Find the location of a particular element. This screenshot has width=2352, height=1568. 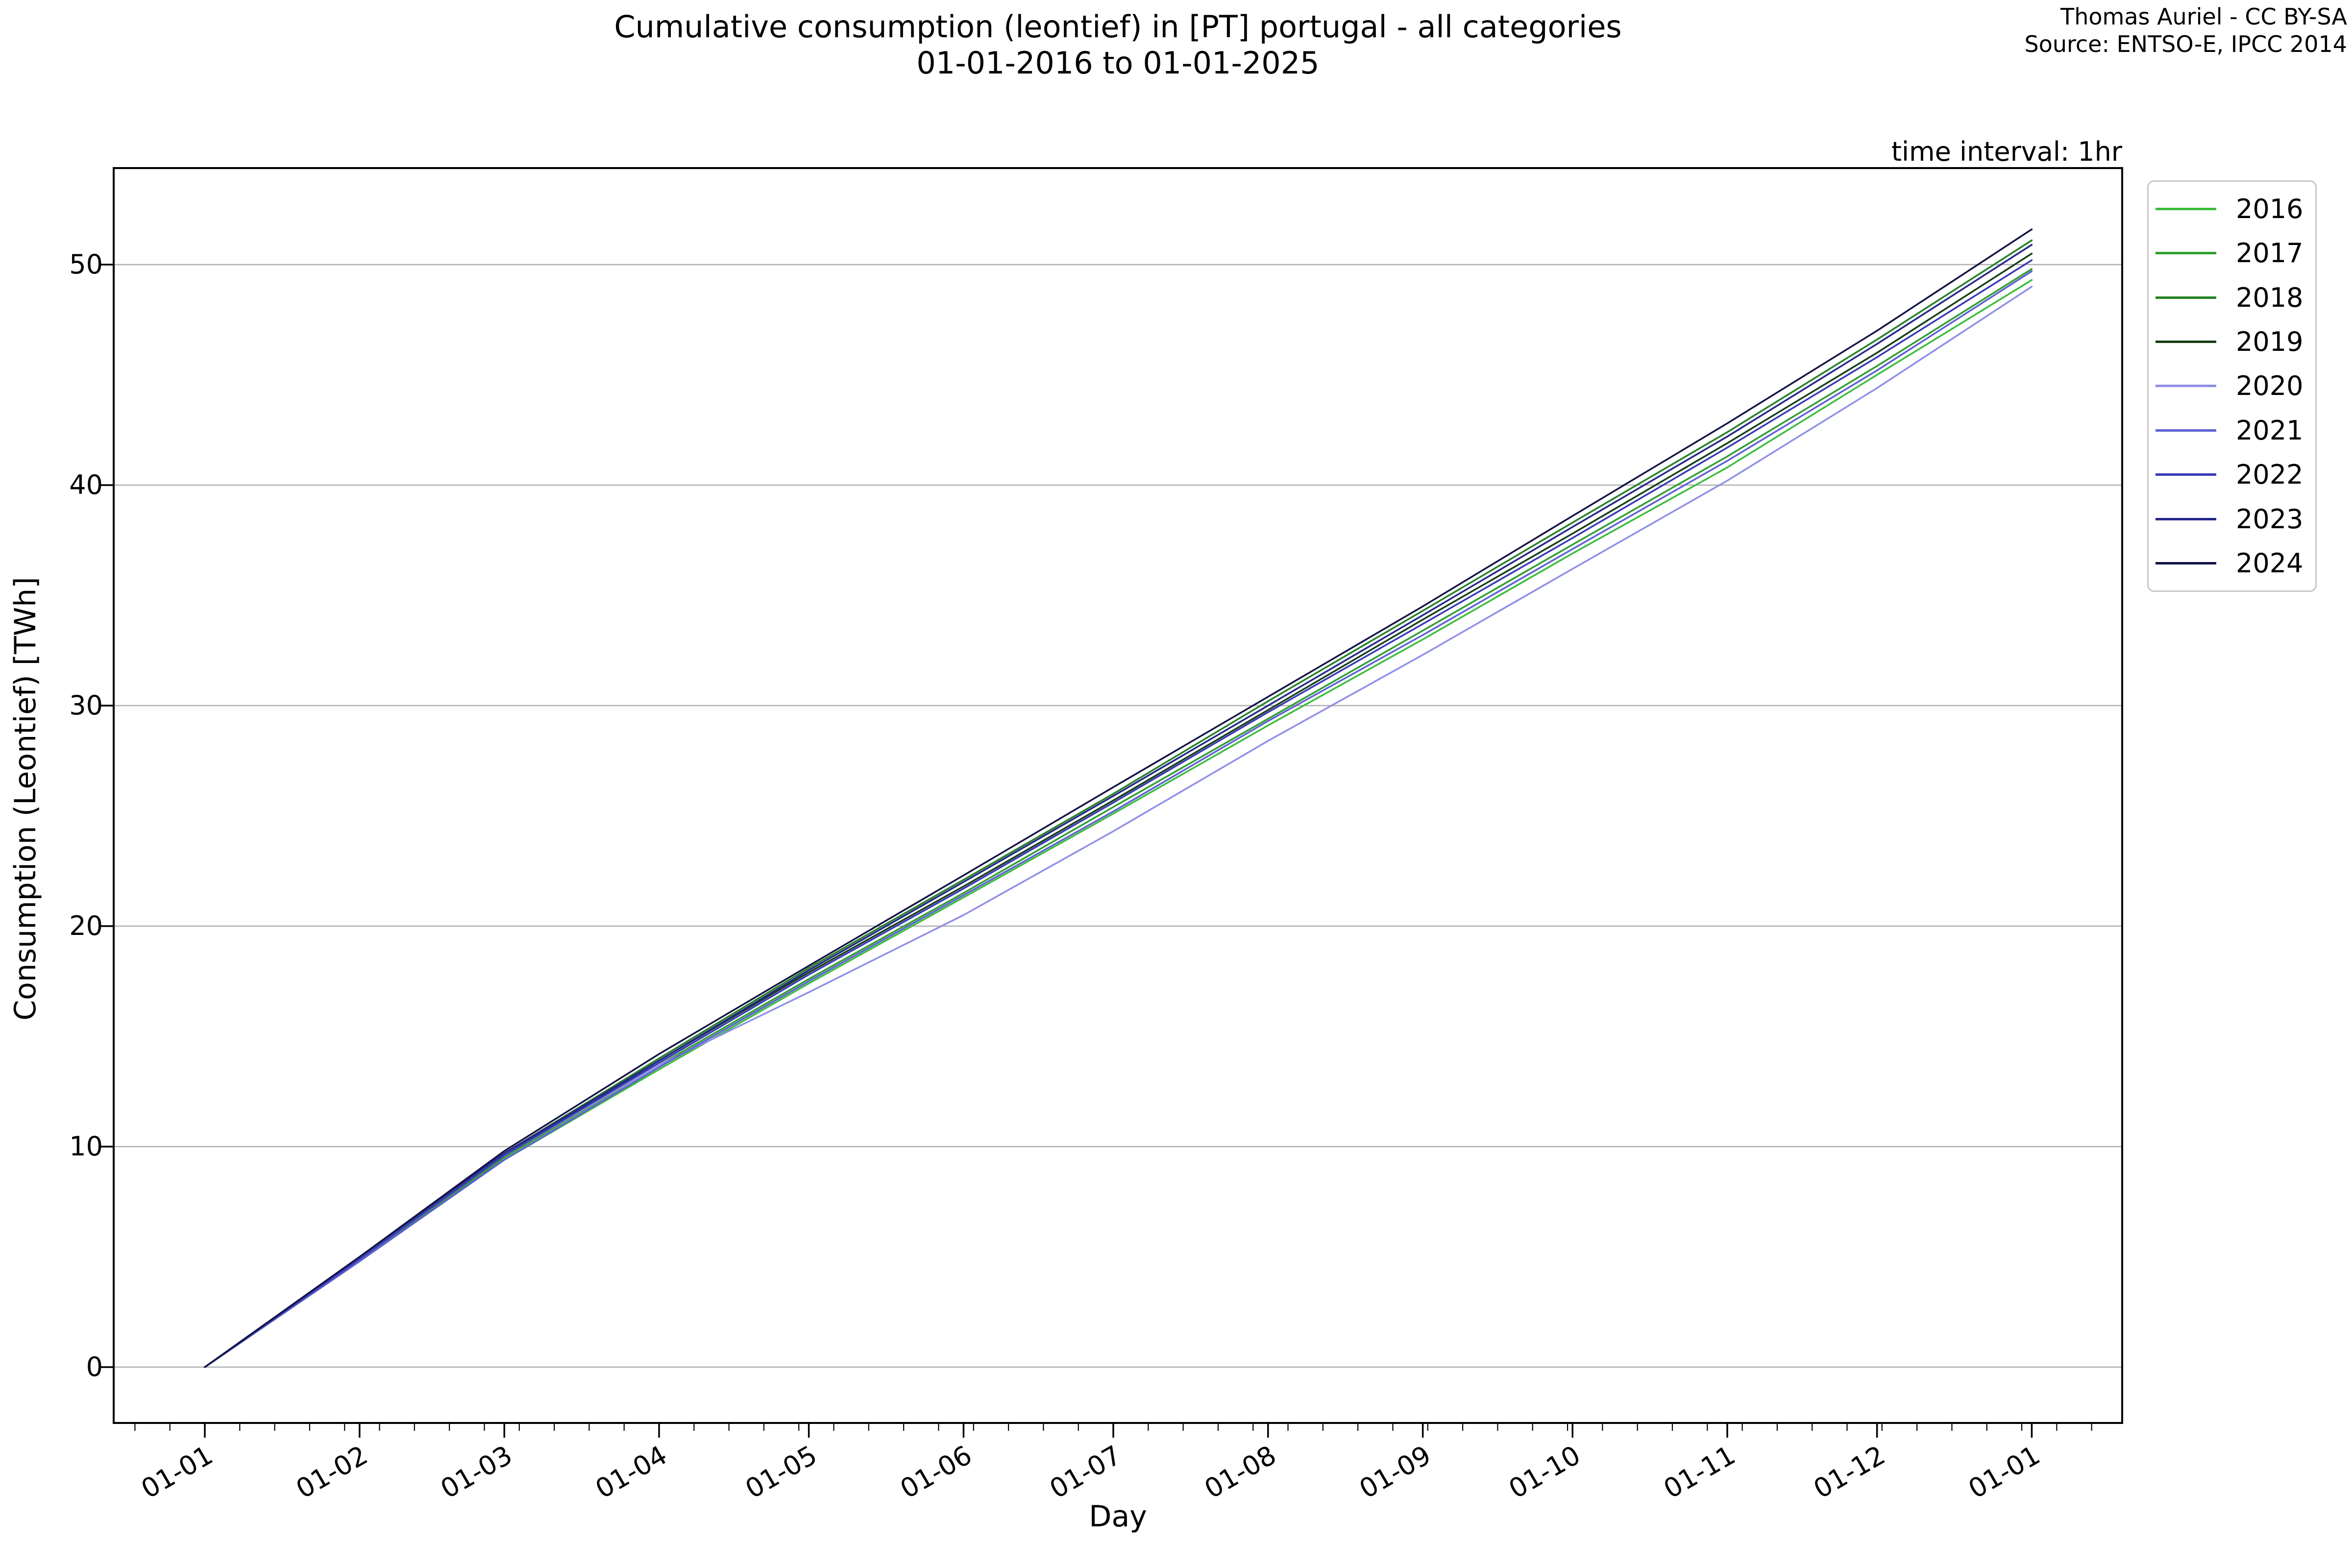

legend-label-2019: 2019 is located at coordinates (2269, 342).